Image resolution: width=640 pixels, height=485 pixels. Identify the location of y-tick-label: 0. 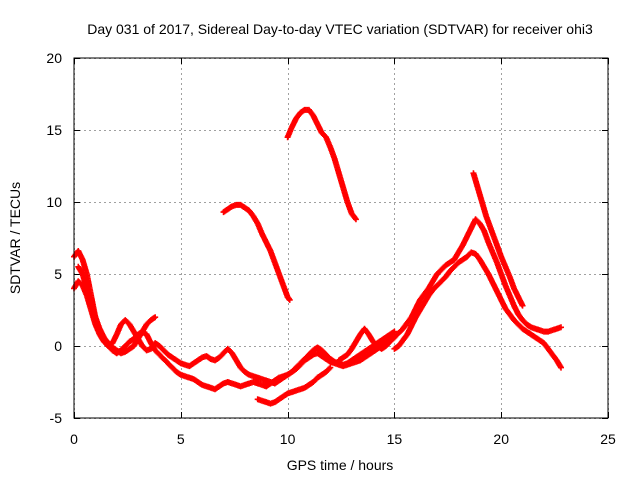
(58, 346).